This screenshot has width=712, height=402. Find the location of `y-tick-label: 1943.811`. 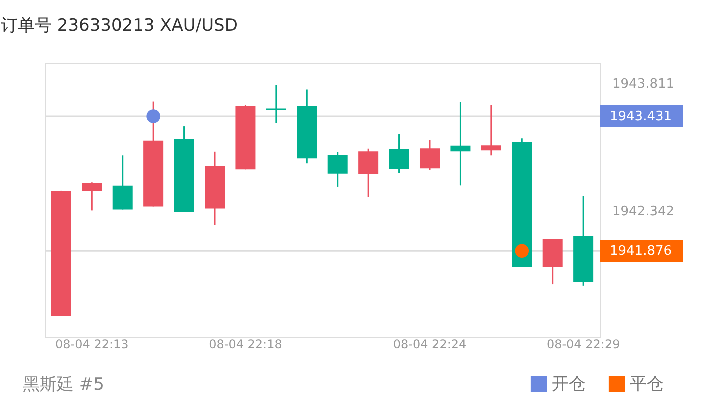

y-tick-label: 1943.811 is located at coordinates (643, 84).